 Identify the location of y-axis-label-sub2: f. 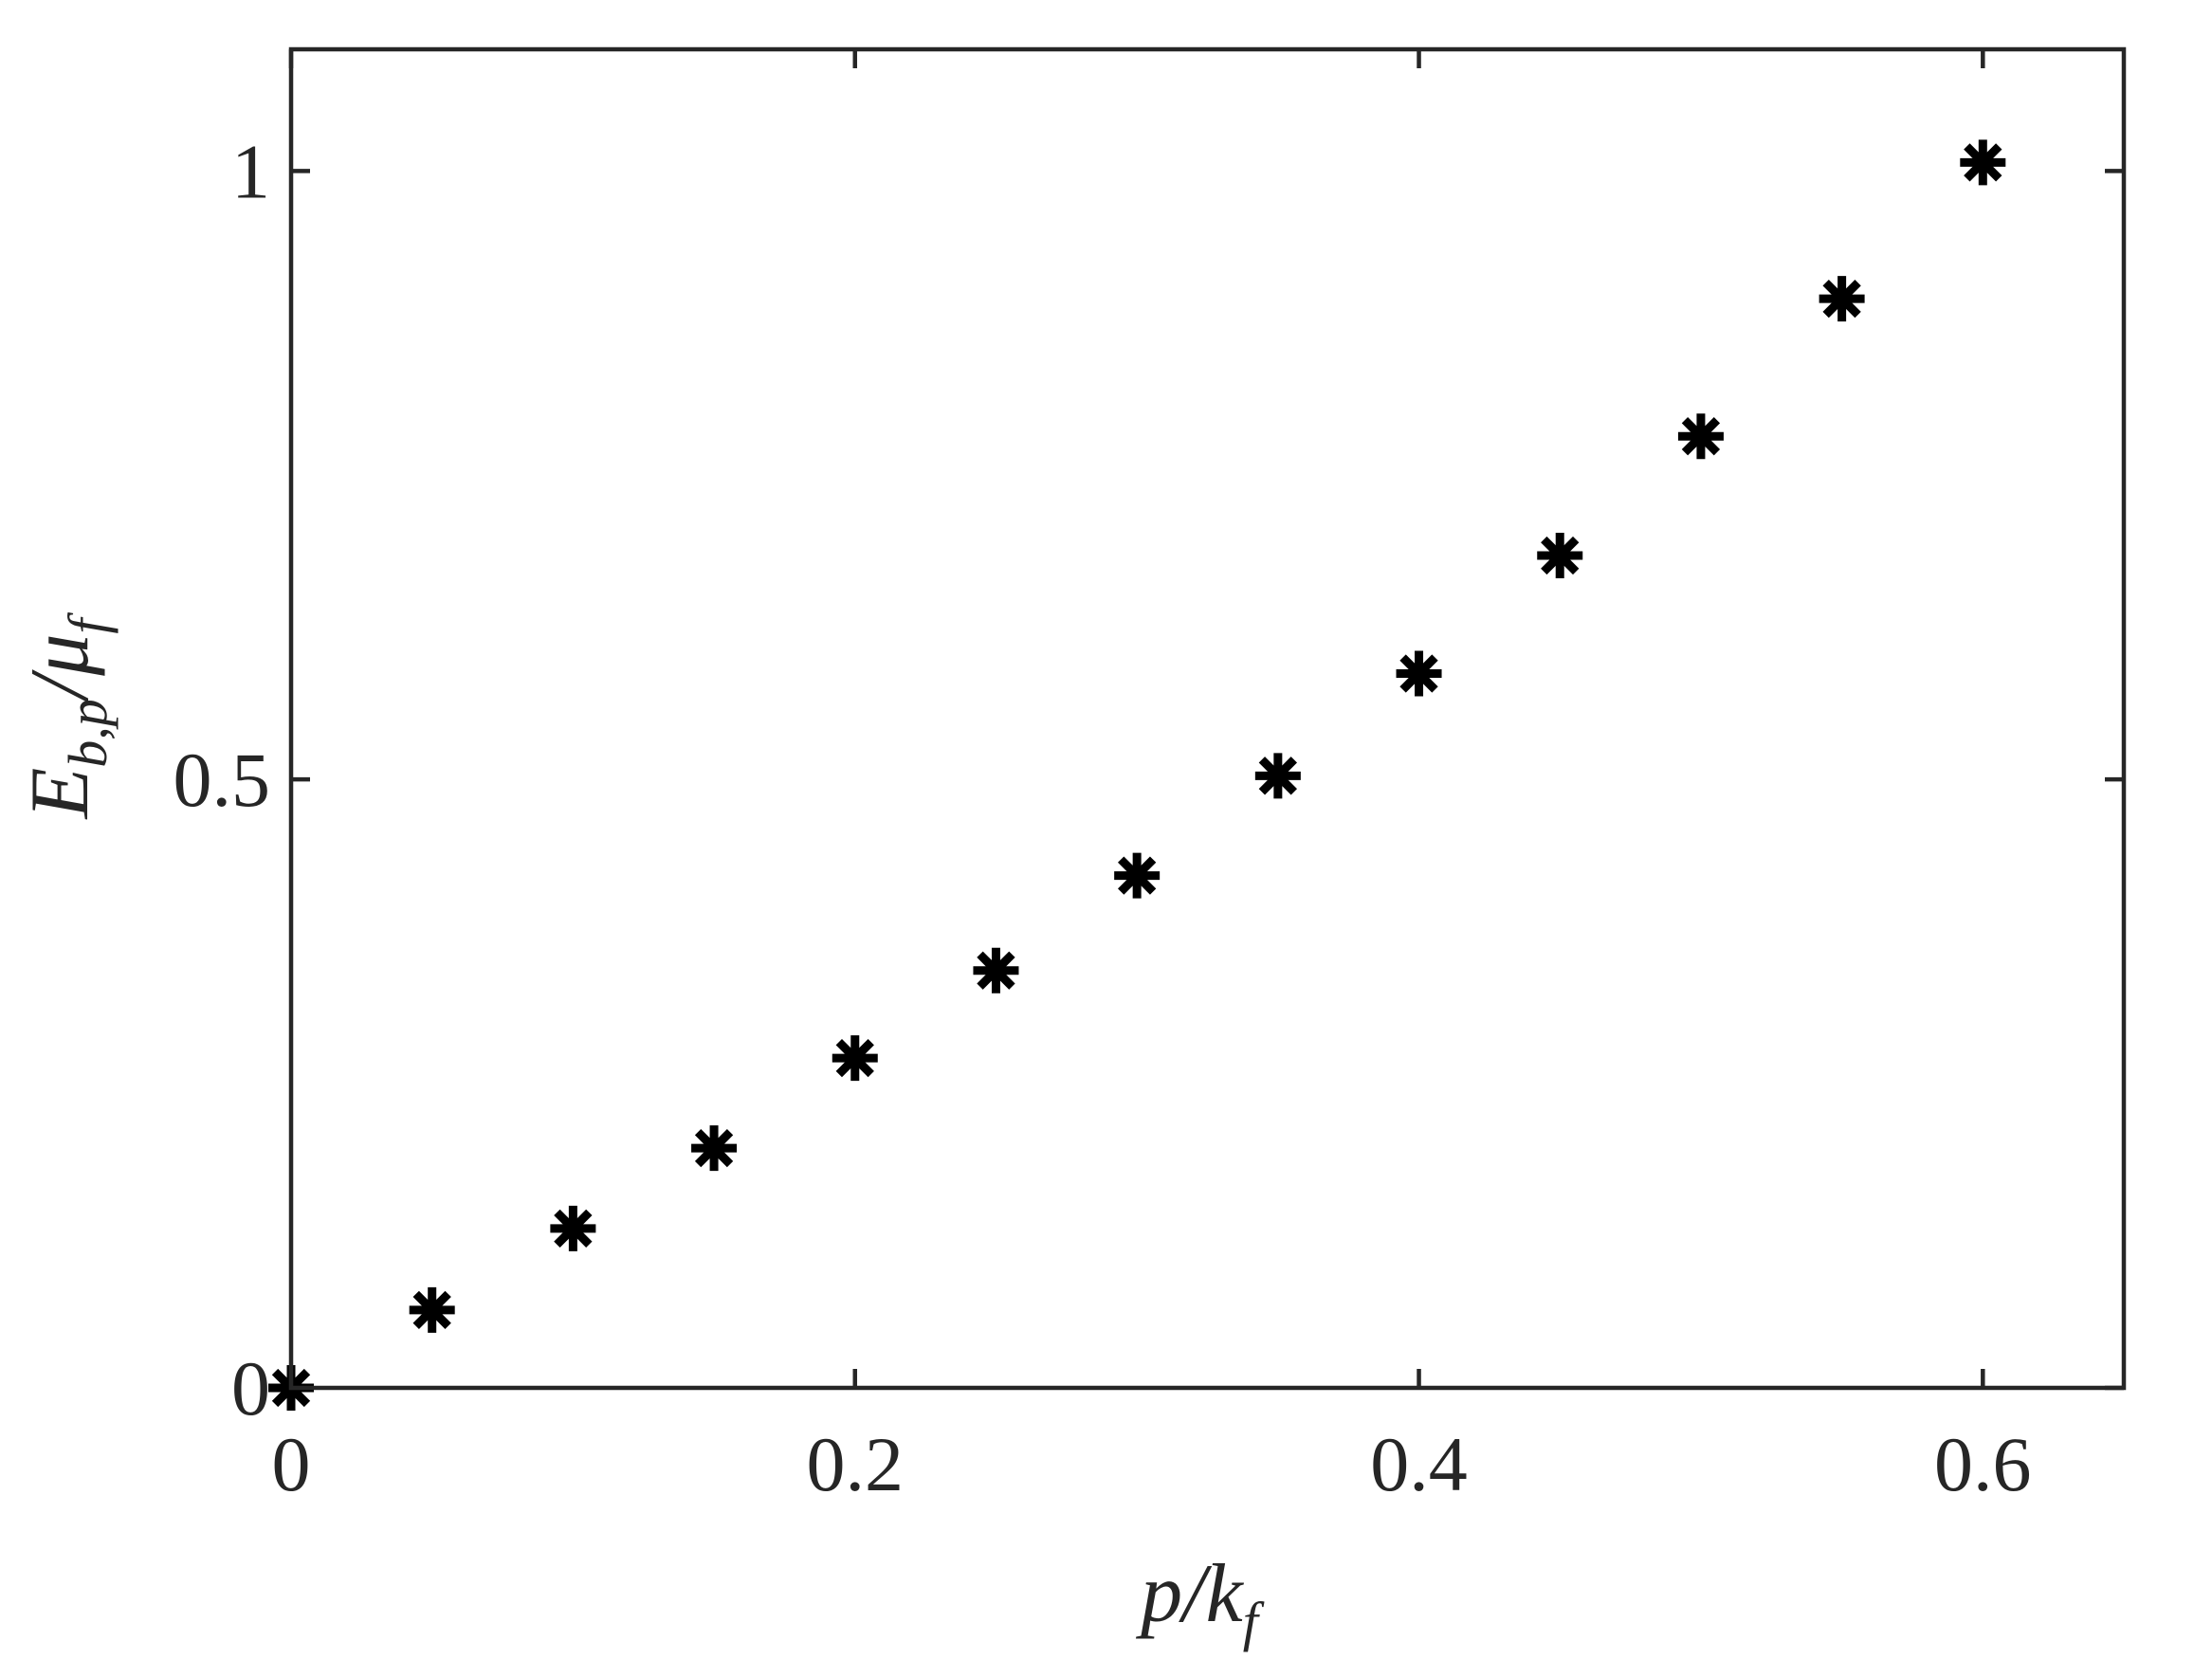
(88, 623).